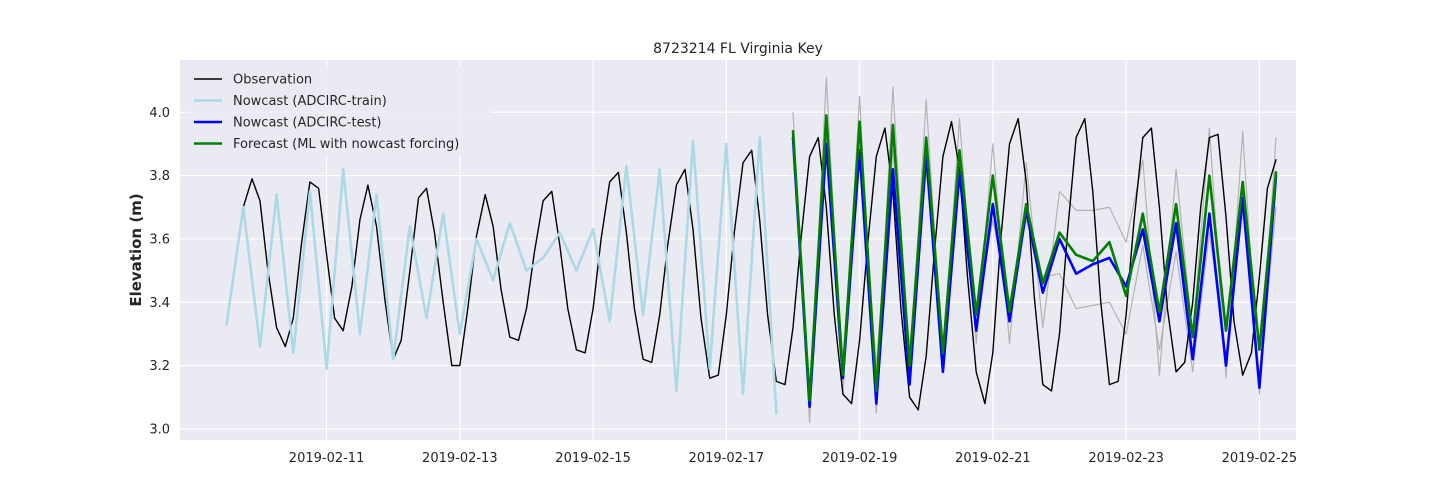 The height and width of the screenshot is (504, 1440). Describe the element at coordinates (460, 458) in the screenshot. I see `x-tick-label: 2019-02-13` at that location.